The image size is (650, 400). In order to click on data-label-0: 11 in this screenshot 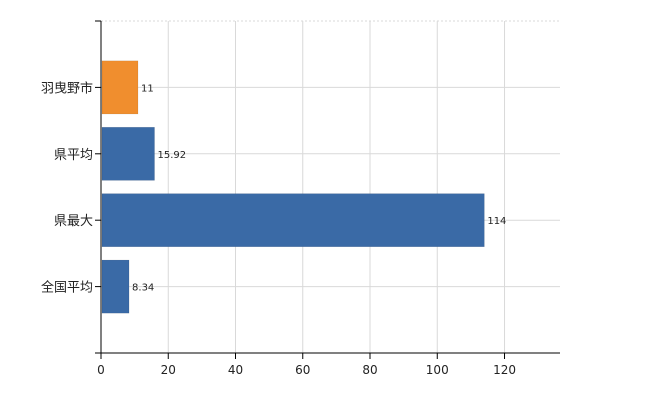, I will do `click(147, 88)`.